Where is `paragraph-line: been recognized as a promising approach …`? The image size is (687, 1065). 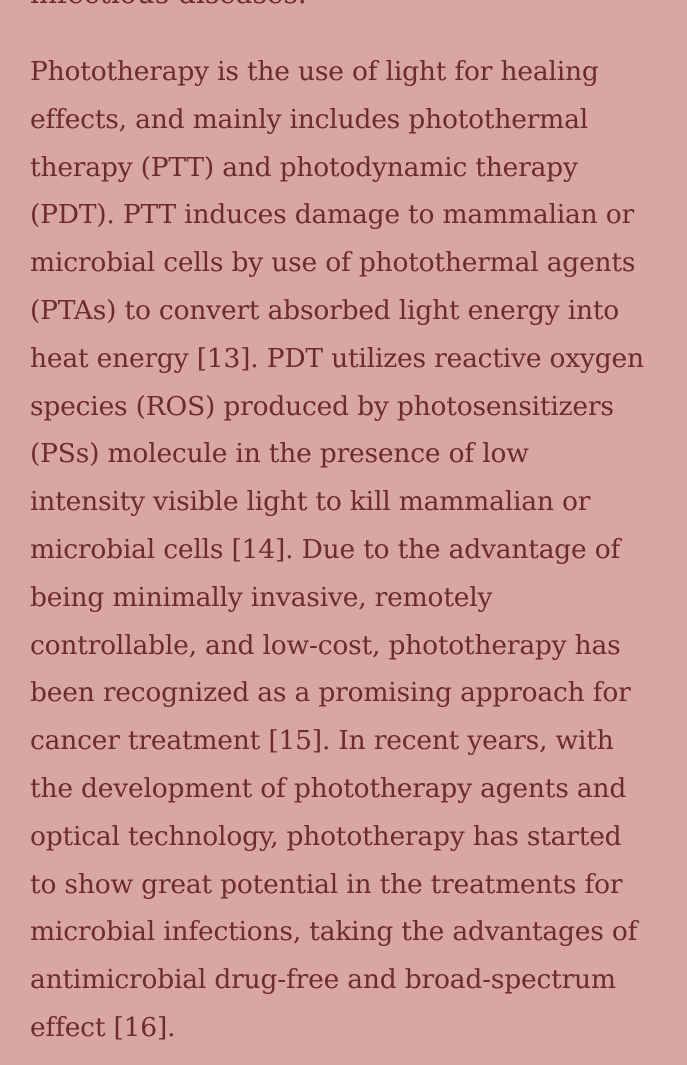 paragraph-line: been recognized as a promising approach … is located at coordinates (330, 693).